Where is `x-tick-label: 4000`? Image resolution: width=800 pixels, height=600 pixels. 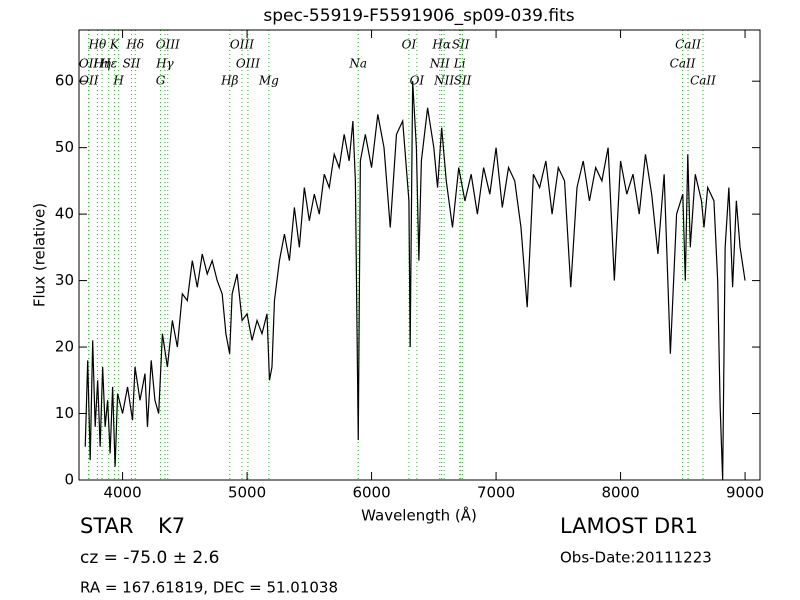
x-tick-label: 4000 is located at coordinates (122, 493).